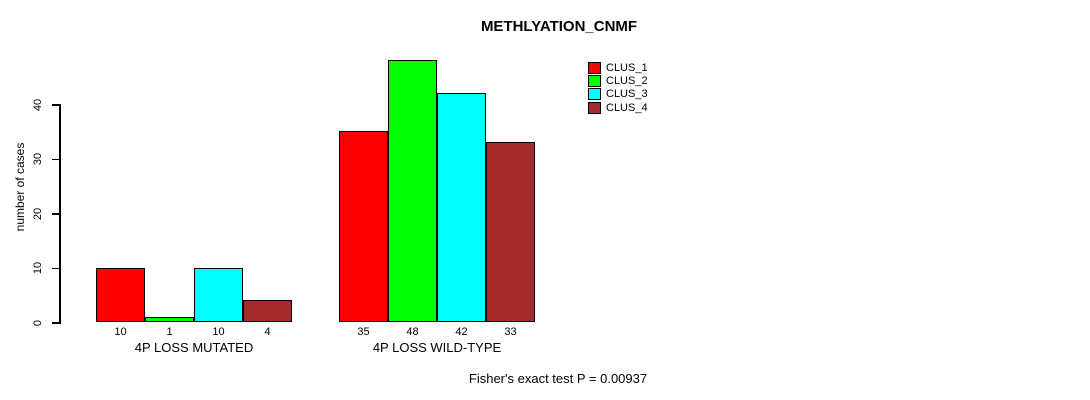  I want to click on y-axis-label: number of cases, so click(20, 187).